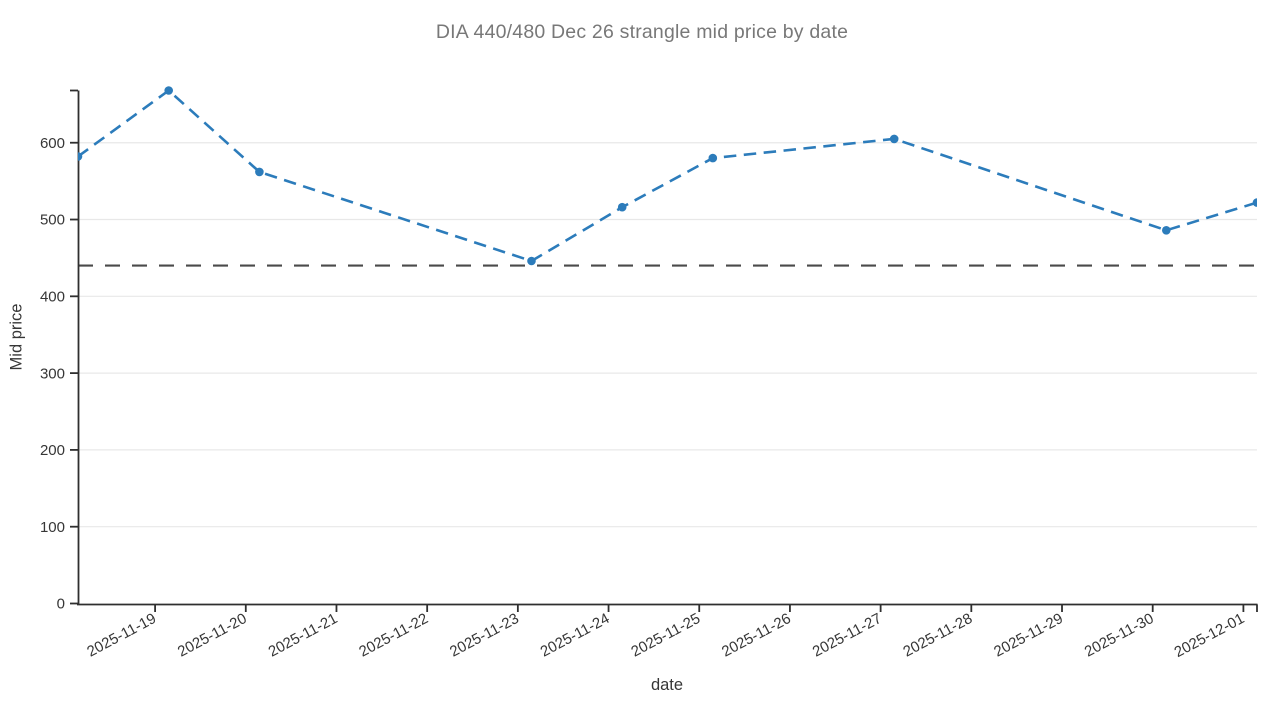  I want to click on x-tick-label: 2025-11-26, so click(756, 635).